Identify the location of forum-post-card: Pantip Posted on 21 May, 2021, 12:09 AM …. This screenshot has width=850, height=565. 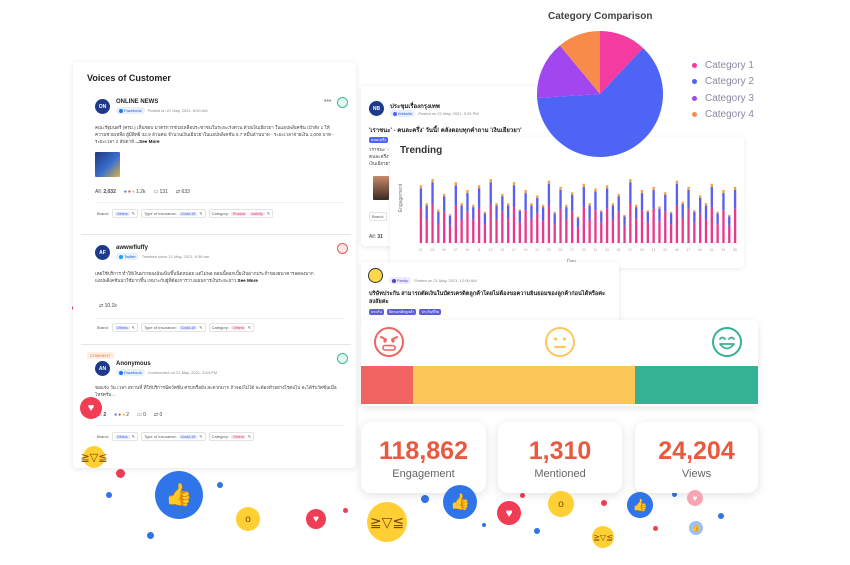
(490, 293).